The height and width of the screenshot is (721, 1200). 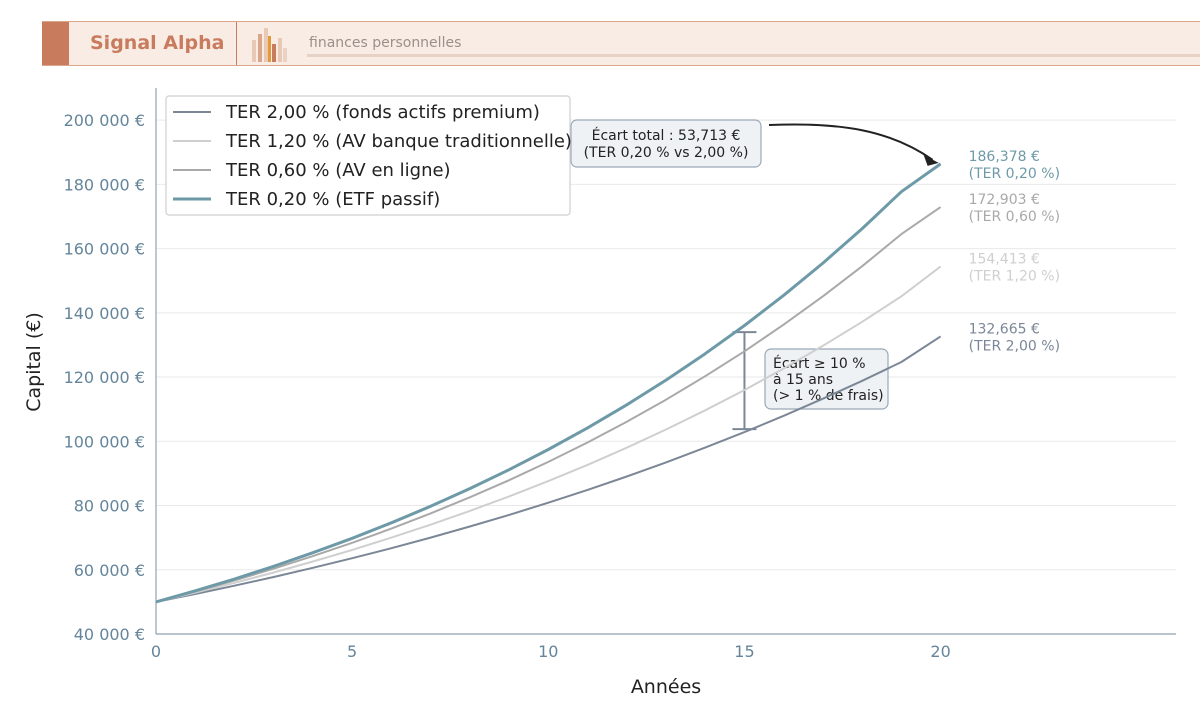 I want to click on header-banner: Signal Alpha finances personnelles, so click(x=621, y=43).